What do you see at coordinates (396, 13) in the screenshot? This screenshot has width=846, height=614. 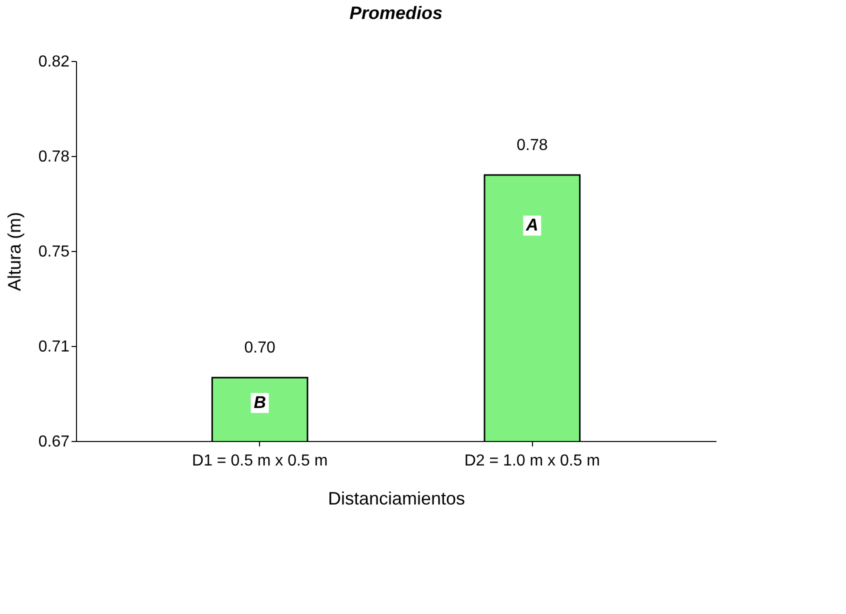 I see `chart-title: Promedios` at bounding box center [396, 13].